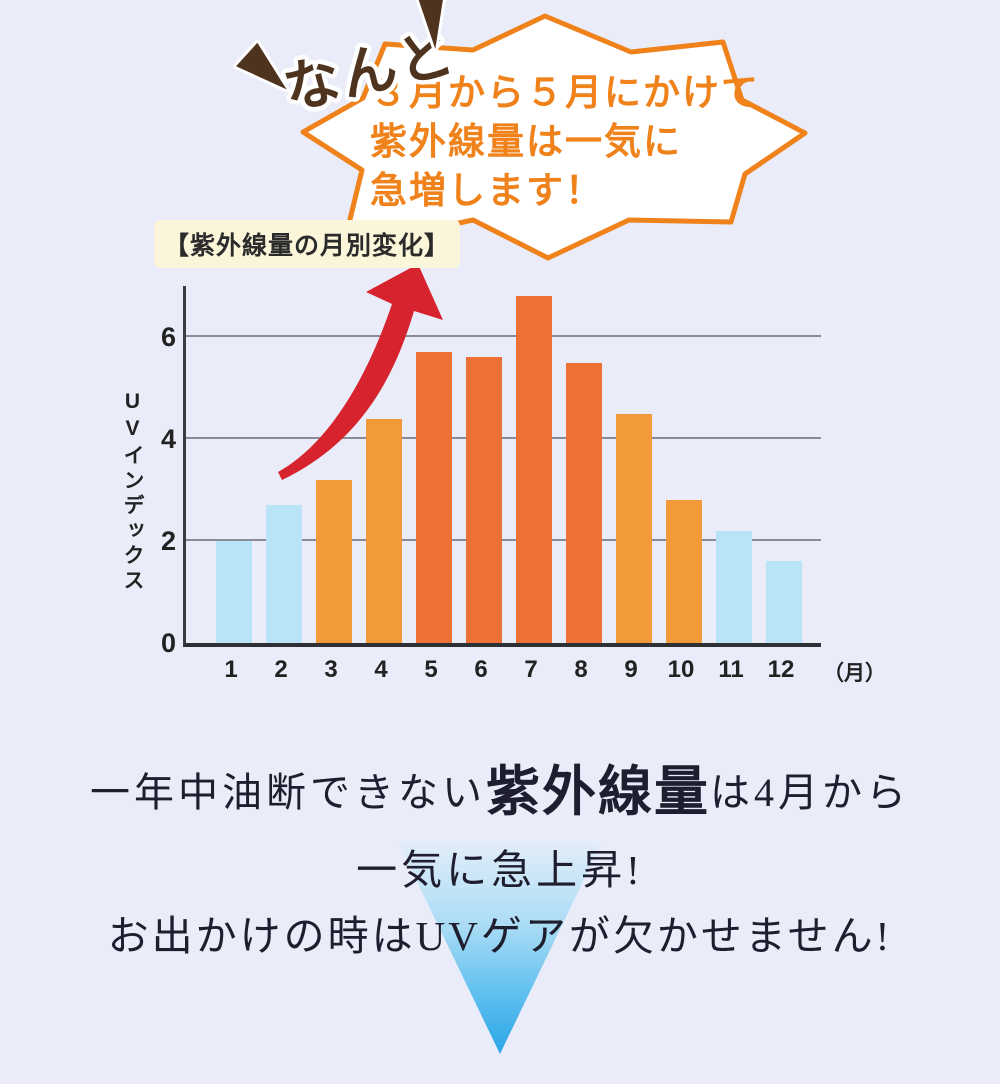 Image resolution: width=1000 pixels, height=1084 pixels. I want to click on x-tick-6: 6, so click(481, 669).